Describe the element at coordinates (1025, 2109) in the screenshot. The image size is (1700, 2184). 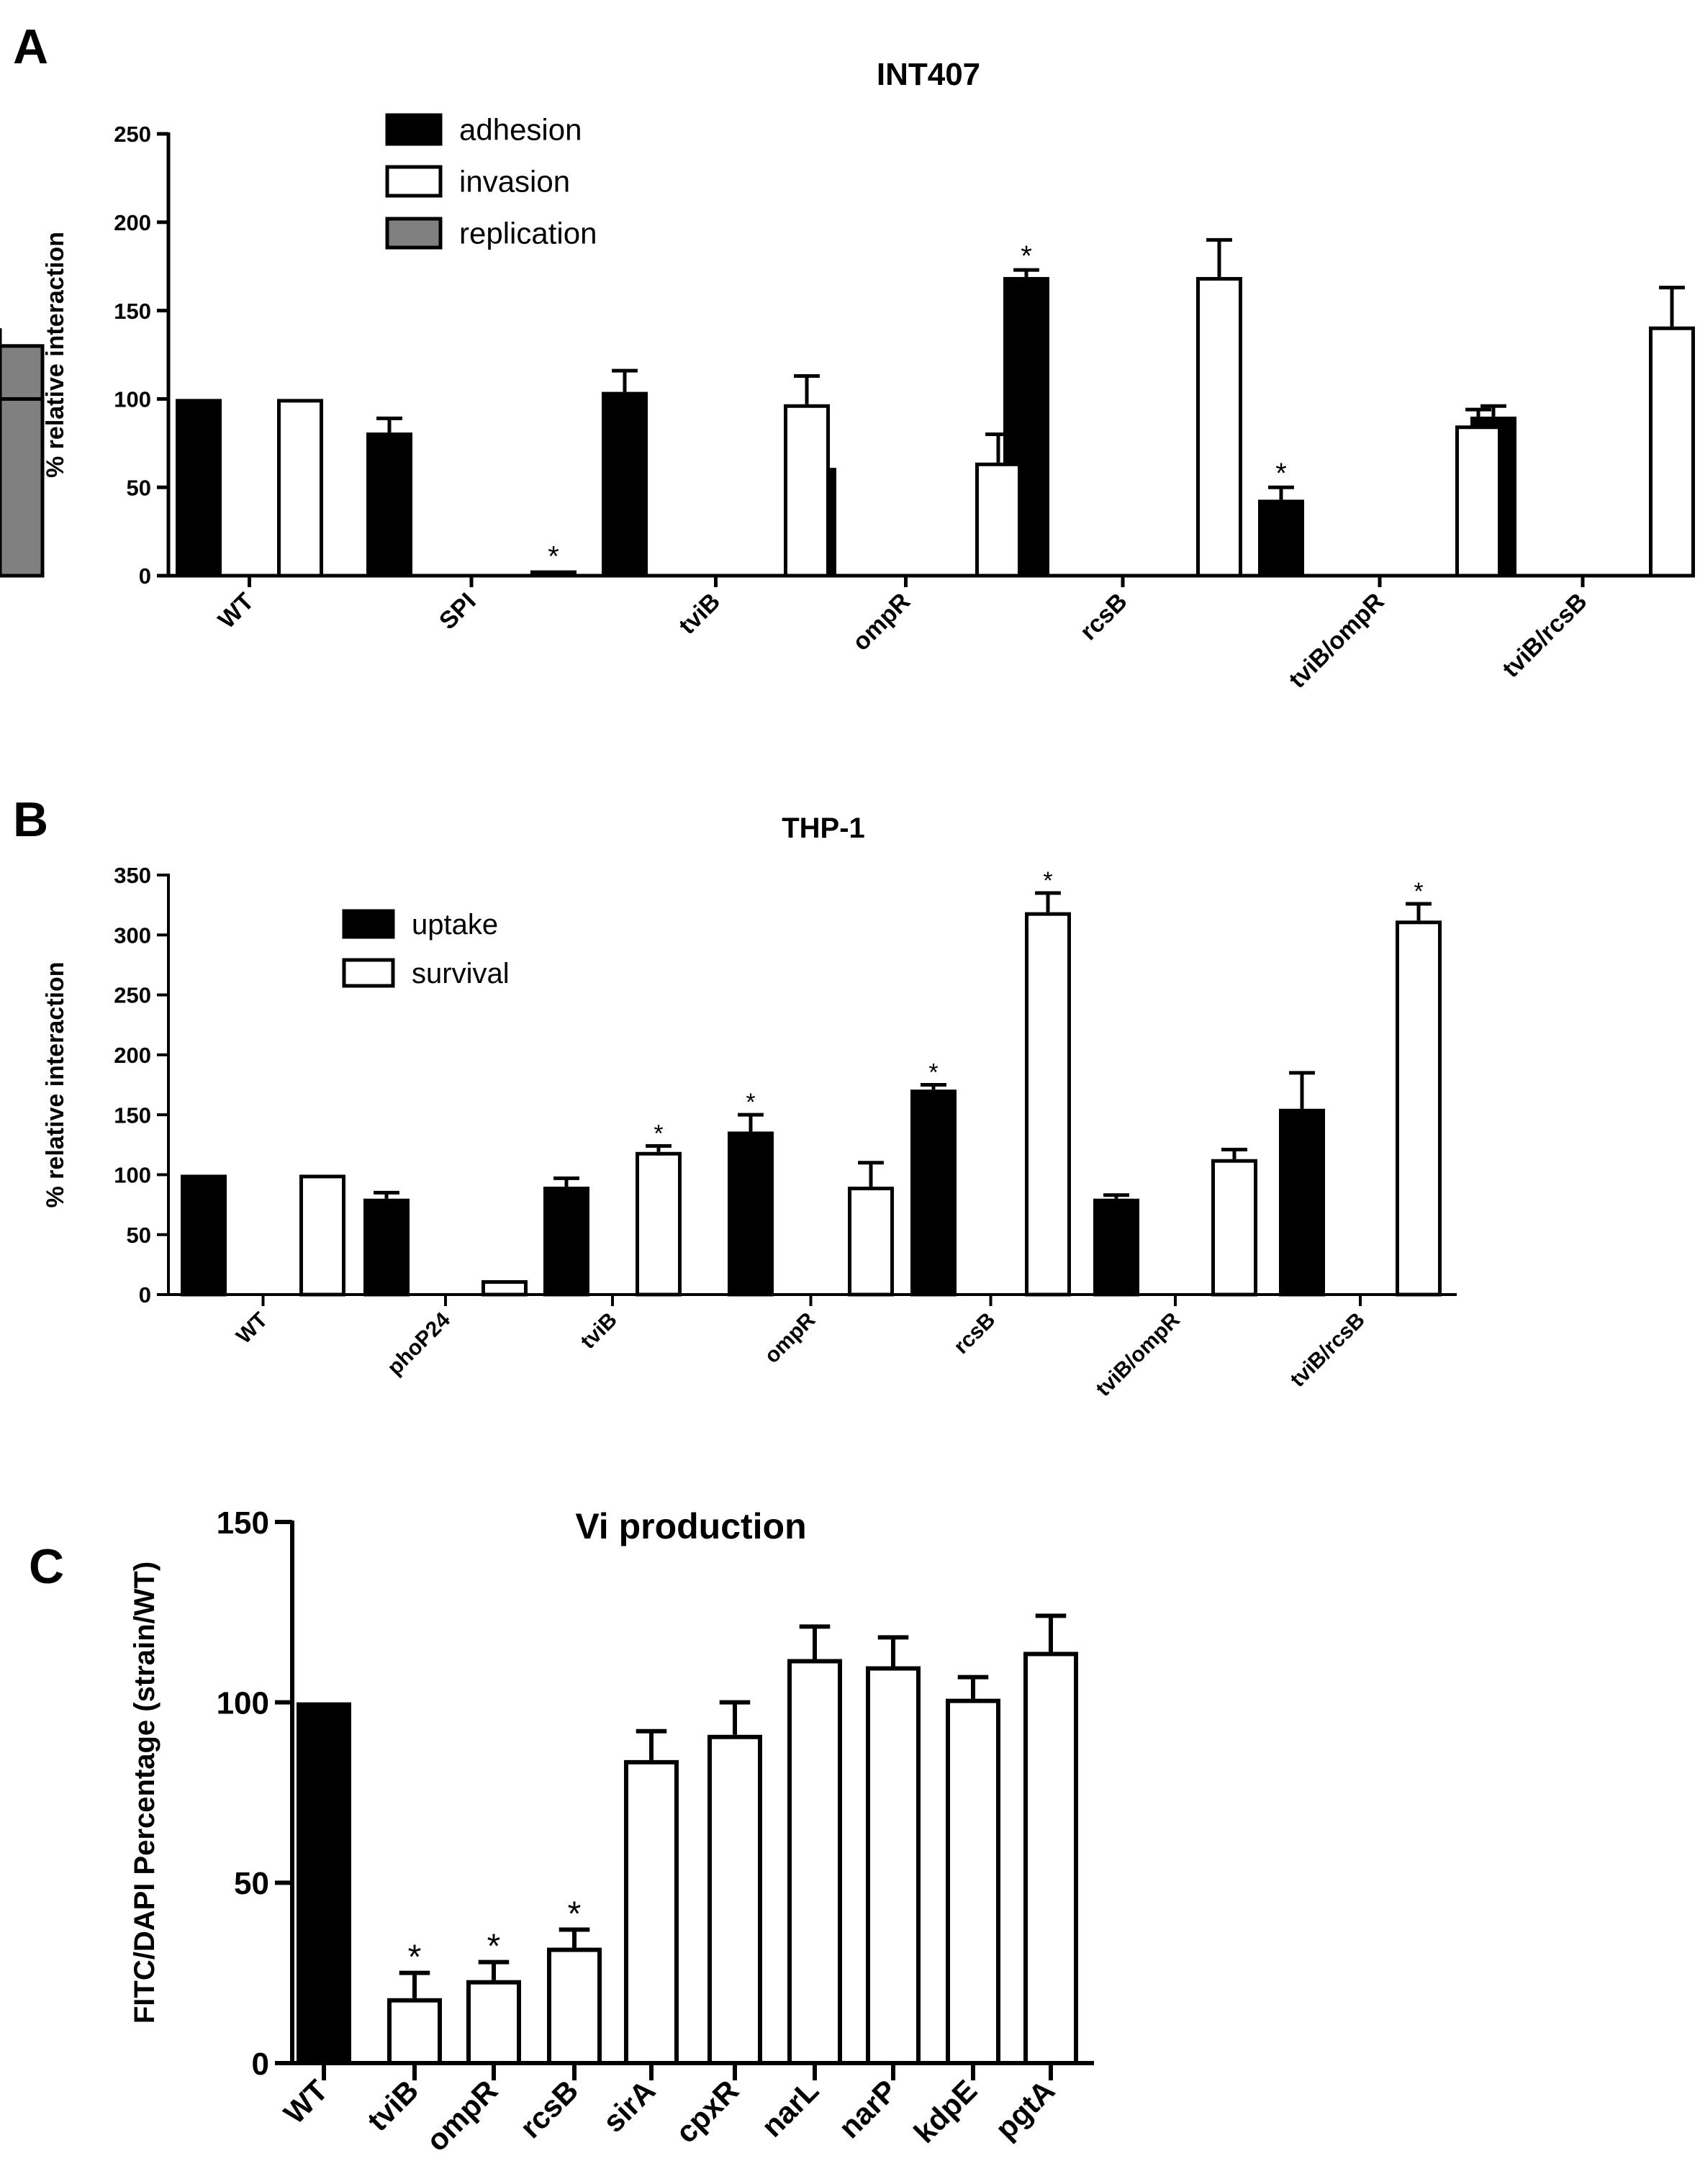
I see `category-label: pgtA` at that location.